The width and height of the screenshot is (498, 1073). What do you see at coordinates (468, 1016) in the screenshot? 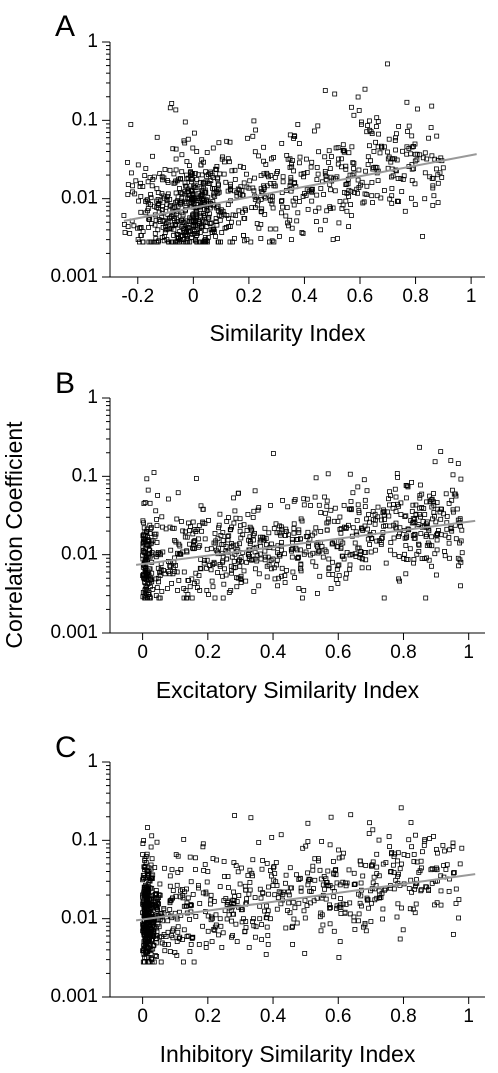
I see `x-tick-label: 1` at bounding box center [468, 1016].